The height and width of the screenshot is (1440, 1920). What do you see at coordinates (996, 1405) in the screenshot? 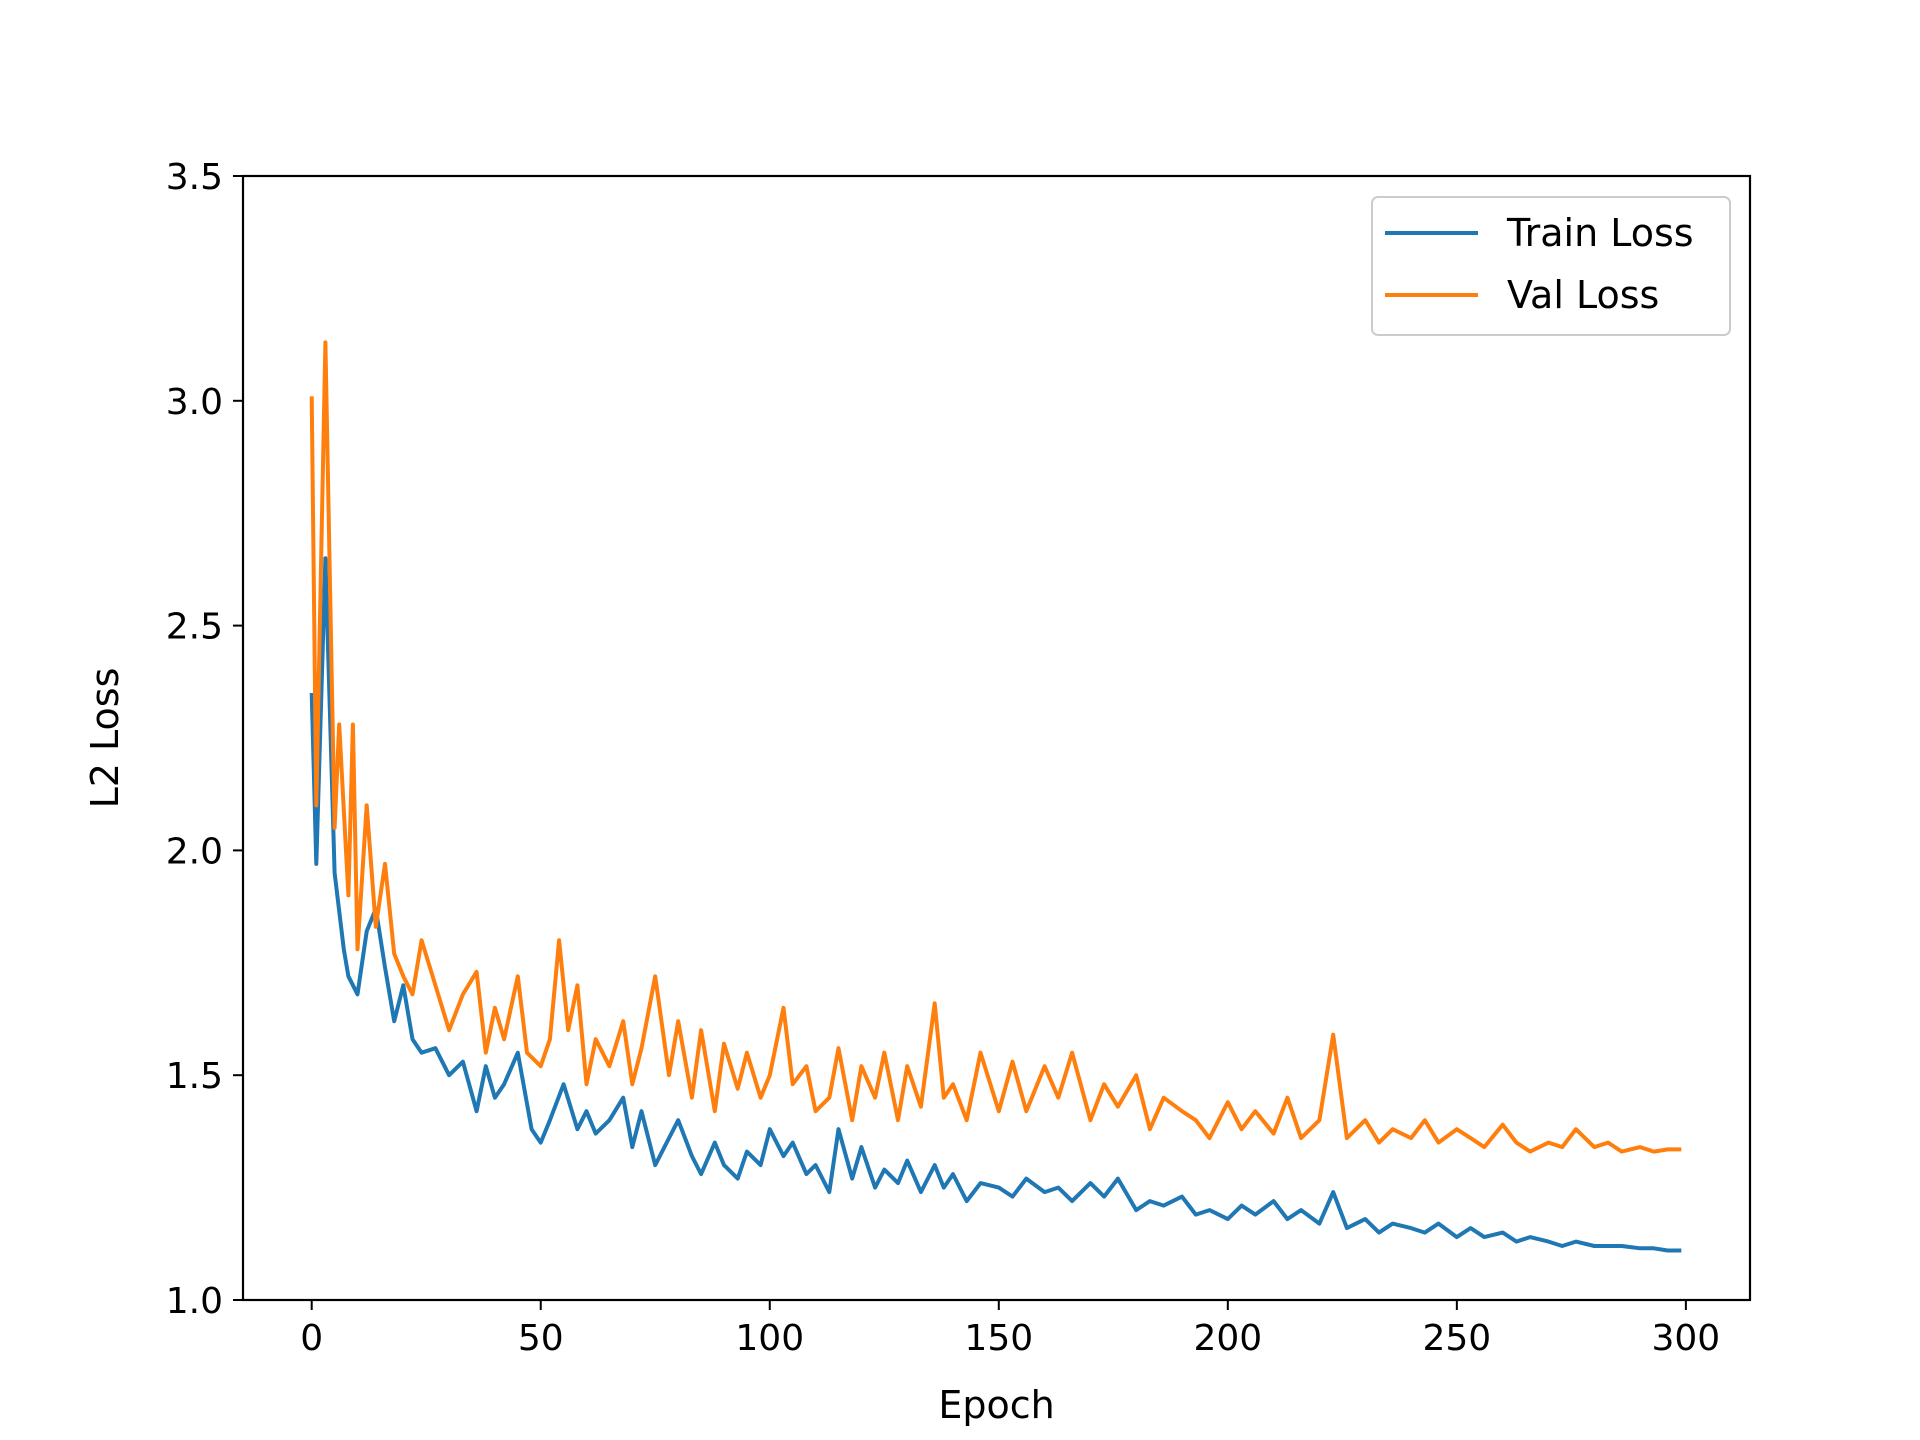
I see `x-axis-label: Epoch` at bounding box center [996, 1405].